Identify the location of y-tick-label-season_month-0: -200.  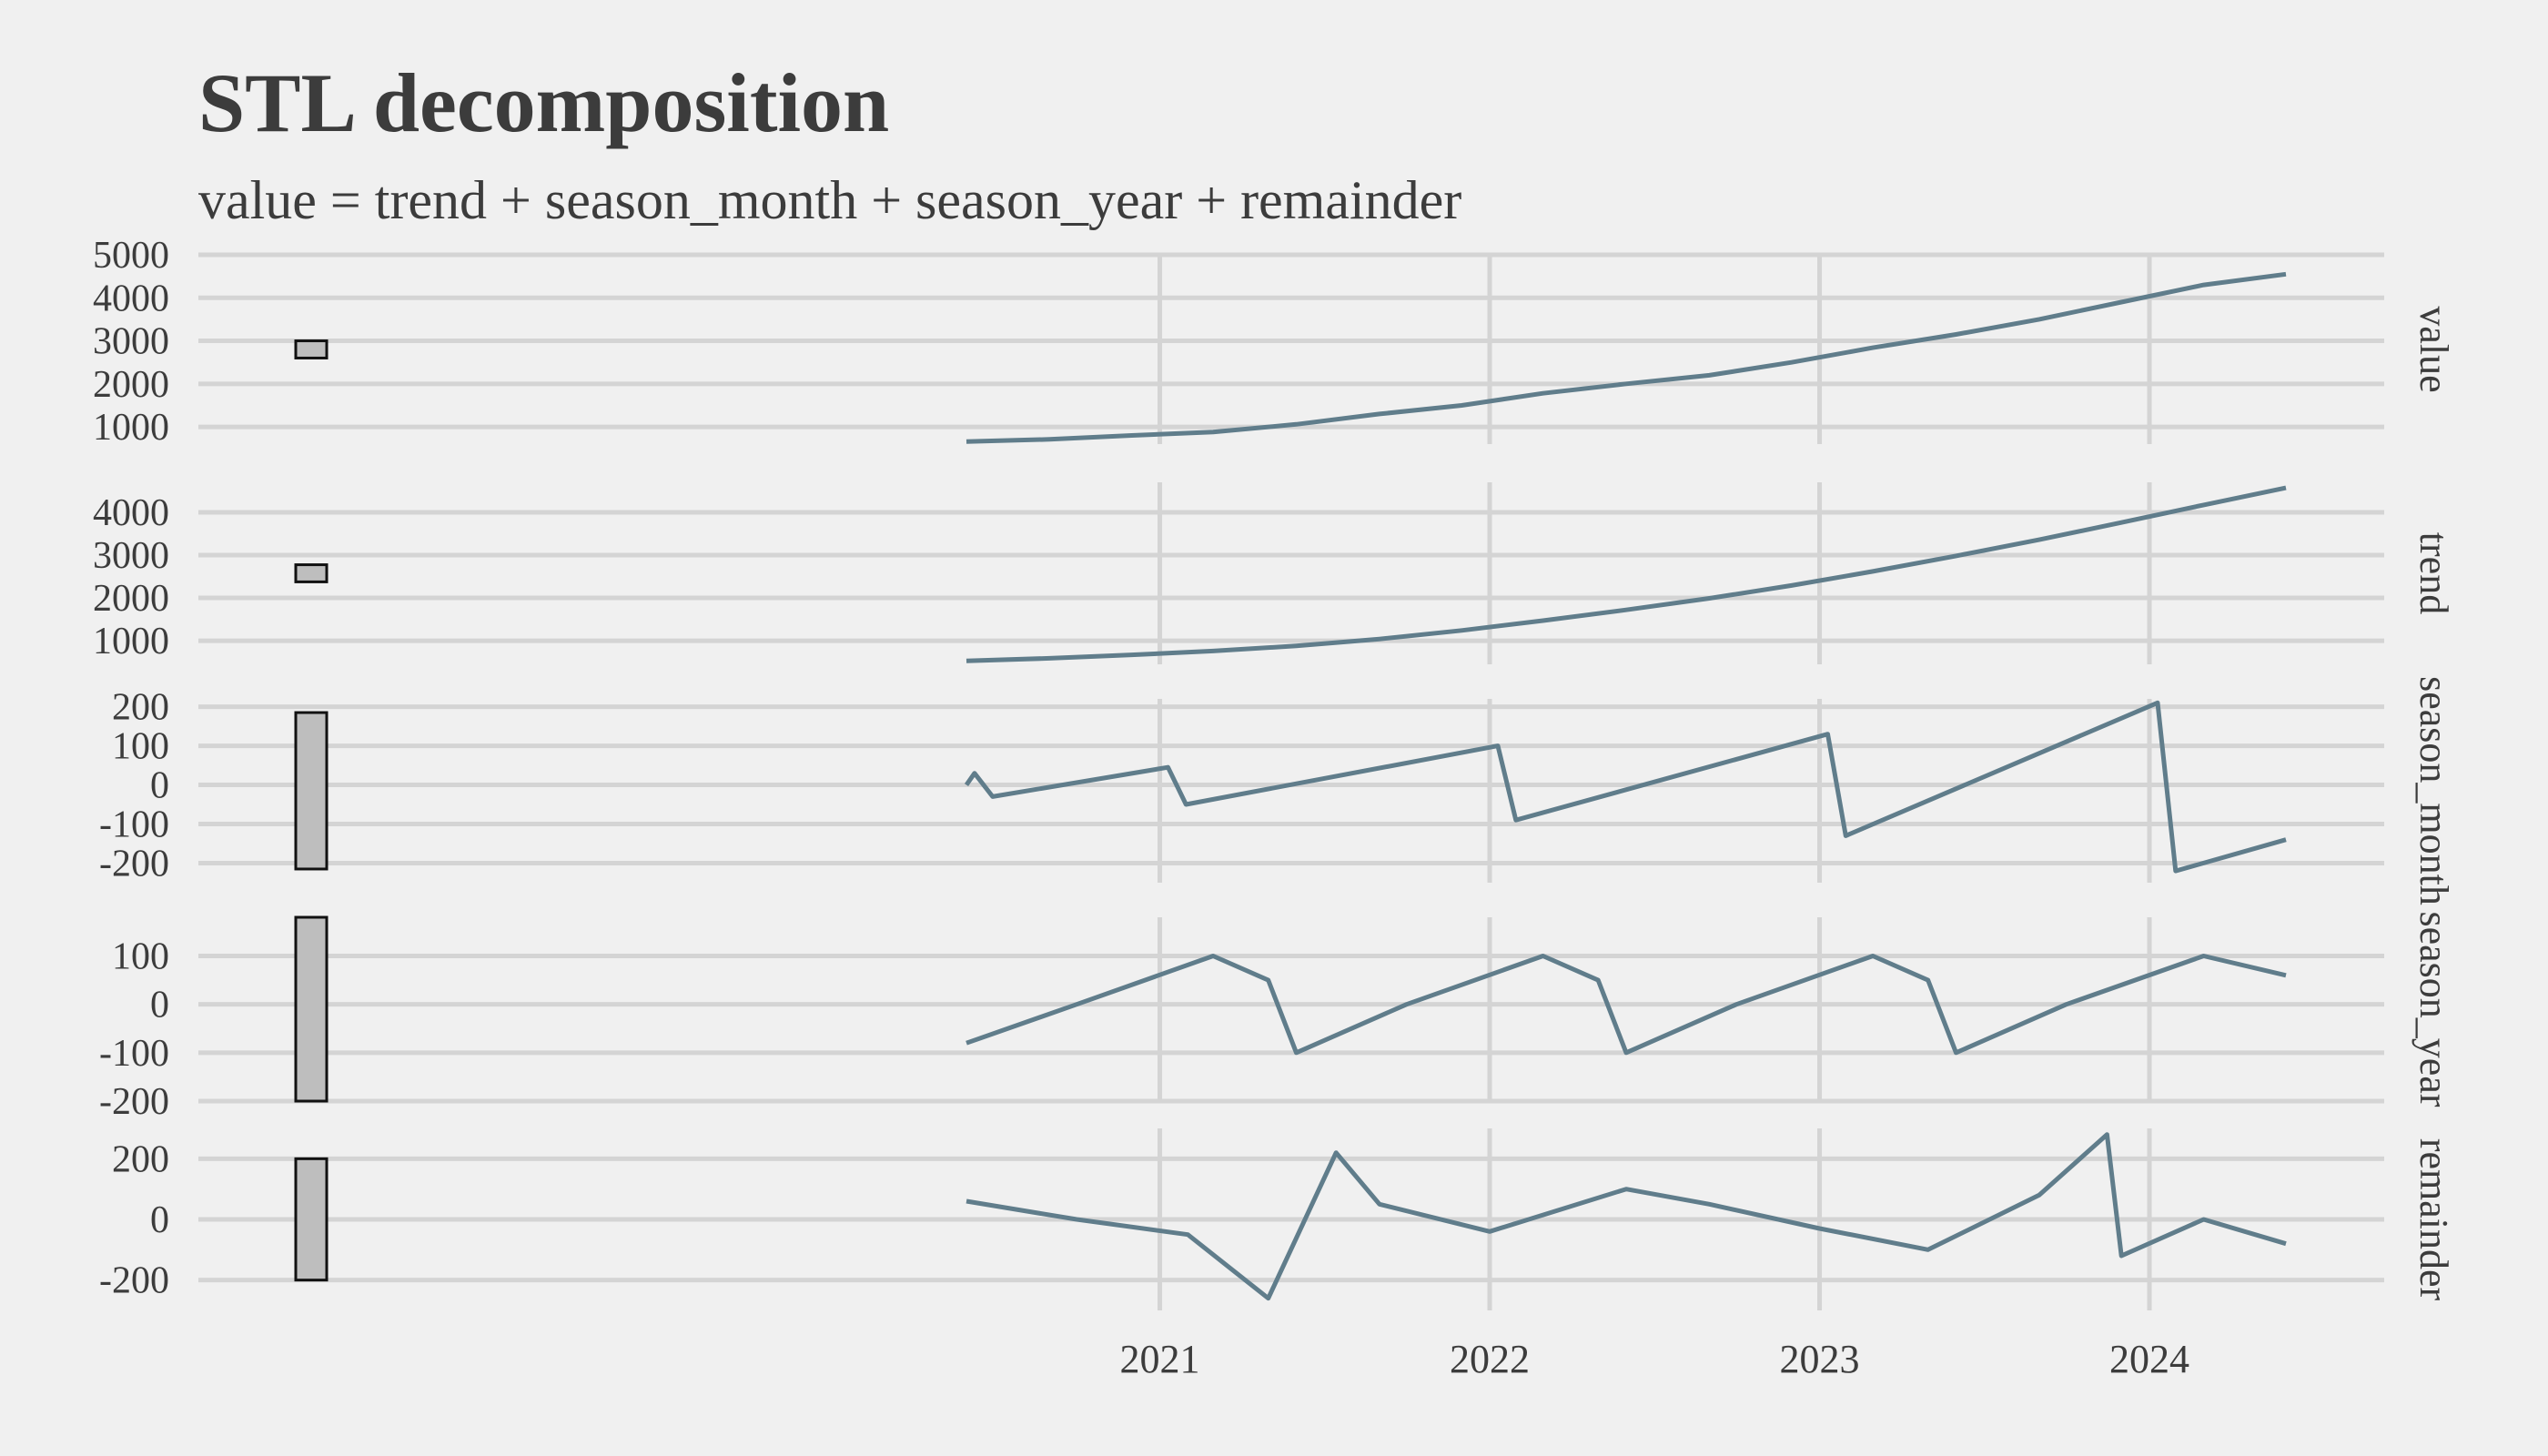
(134, 865).